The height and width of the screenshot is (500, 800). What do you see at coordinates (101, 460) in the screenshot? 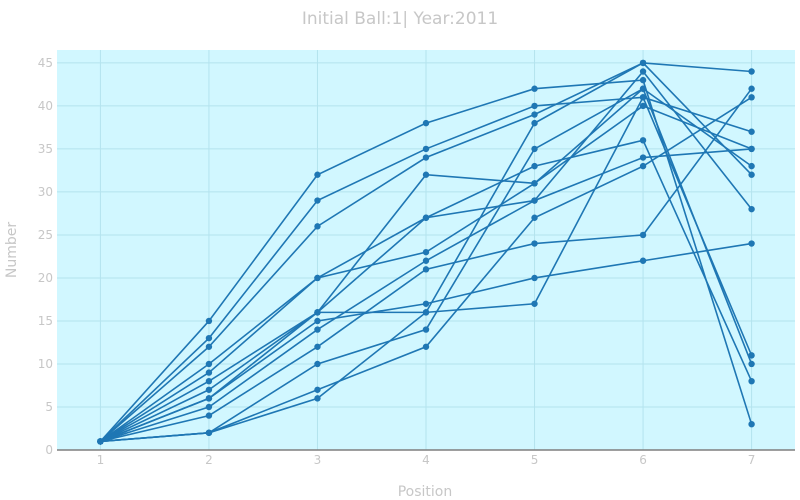
I see `x-tick-label: 1` at bounding box center [101, 460].